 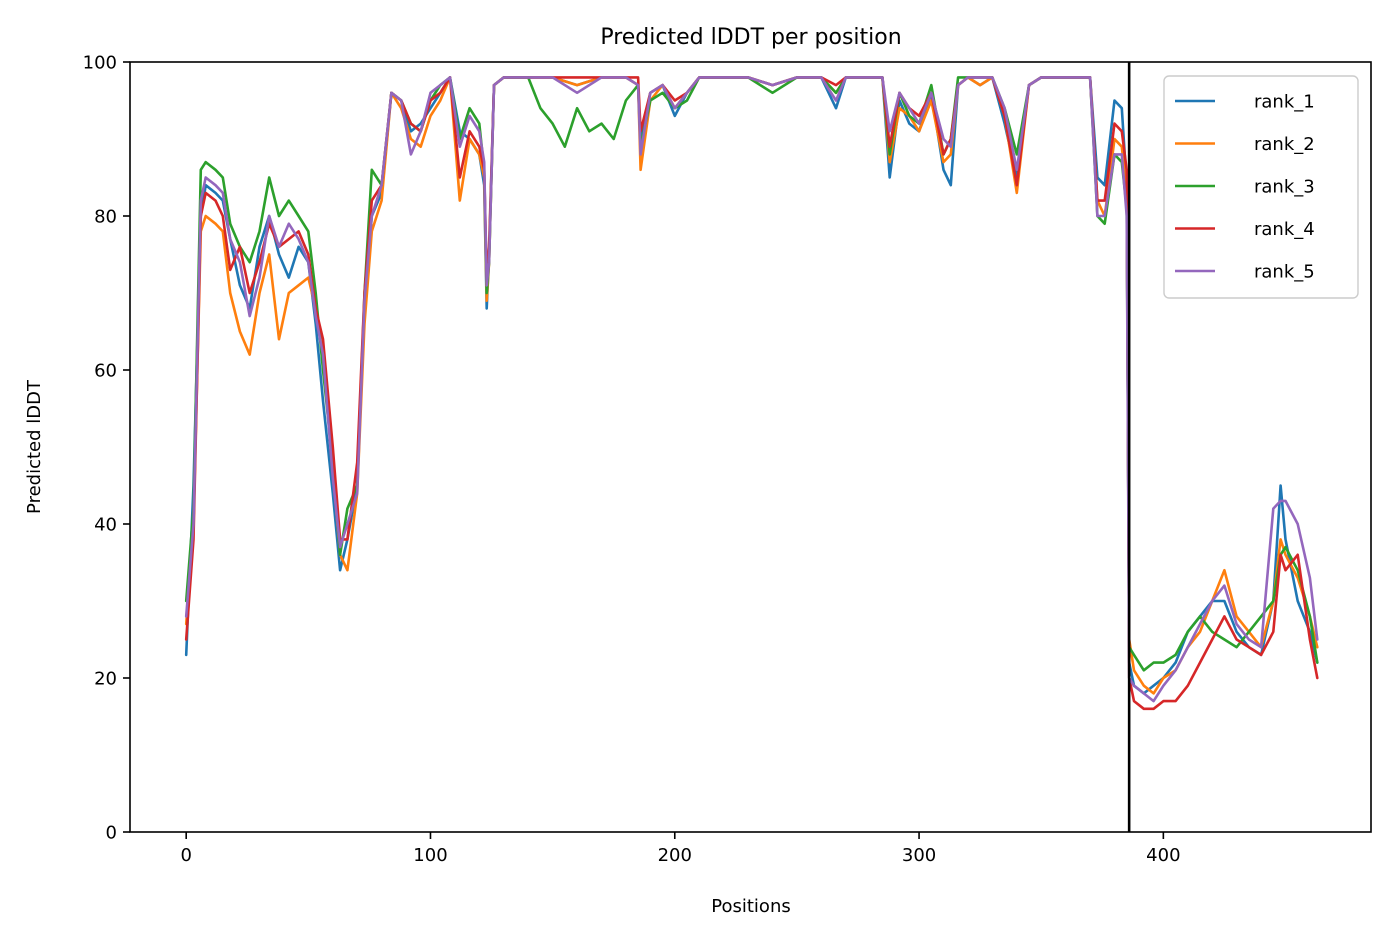 I want to click on y-axis-label: Predicted lDDT, so click(x=34, y=446).